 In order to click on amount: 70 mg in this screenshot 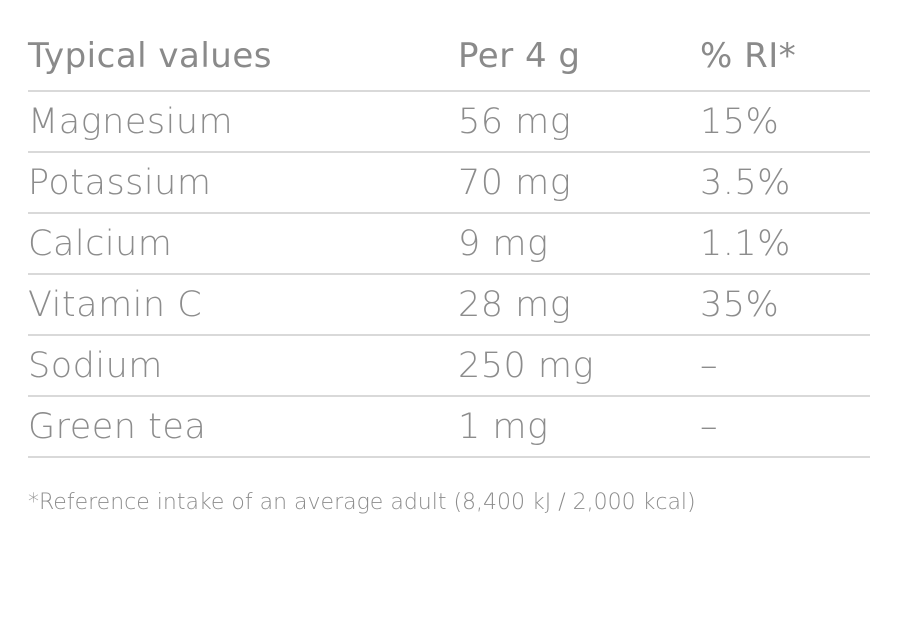, I will do `click(515, 182)`.